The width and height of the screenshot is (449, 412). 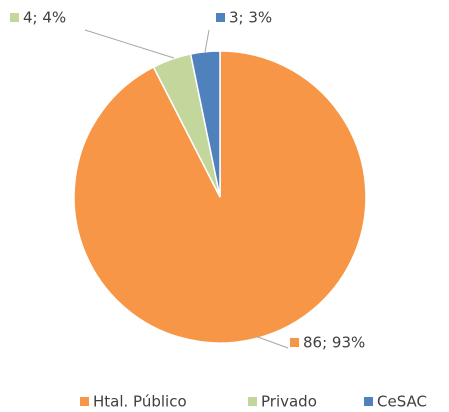 I want to click on data-label: 3; 3%, so click(x=250, y=18).